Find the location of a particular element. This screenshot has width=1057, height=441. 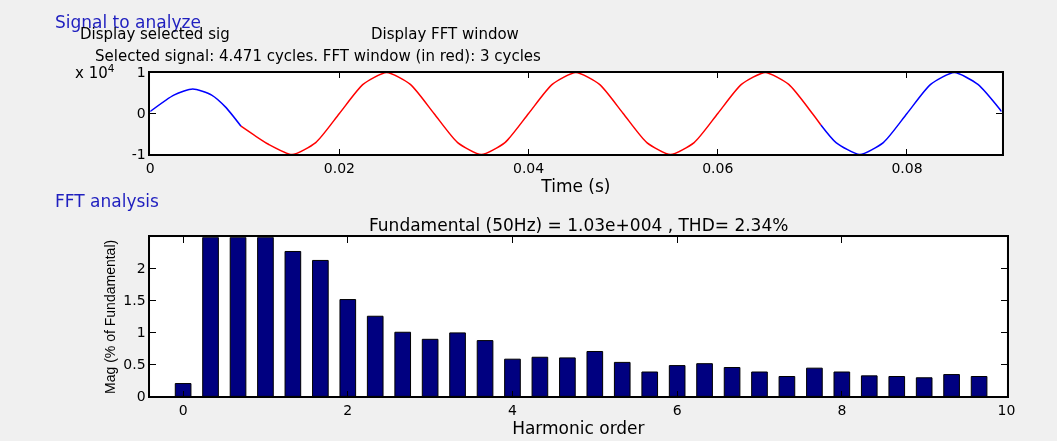

x-tick-label: 2 is located at coordinates (348, 409).